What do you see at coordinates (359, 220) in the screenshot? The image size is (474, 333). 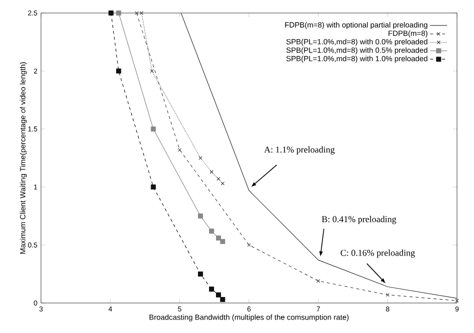 I see `annotation: B: 0.41% preloading` at bounding box center [359, 220].